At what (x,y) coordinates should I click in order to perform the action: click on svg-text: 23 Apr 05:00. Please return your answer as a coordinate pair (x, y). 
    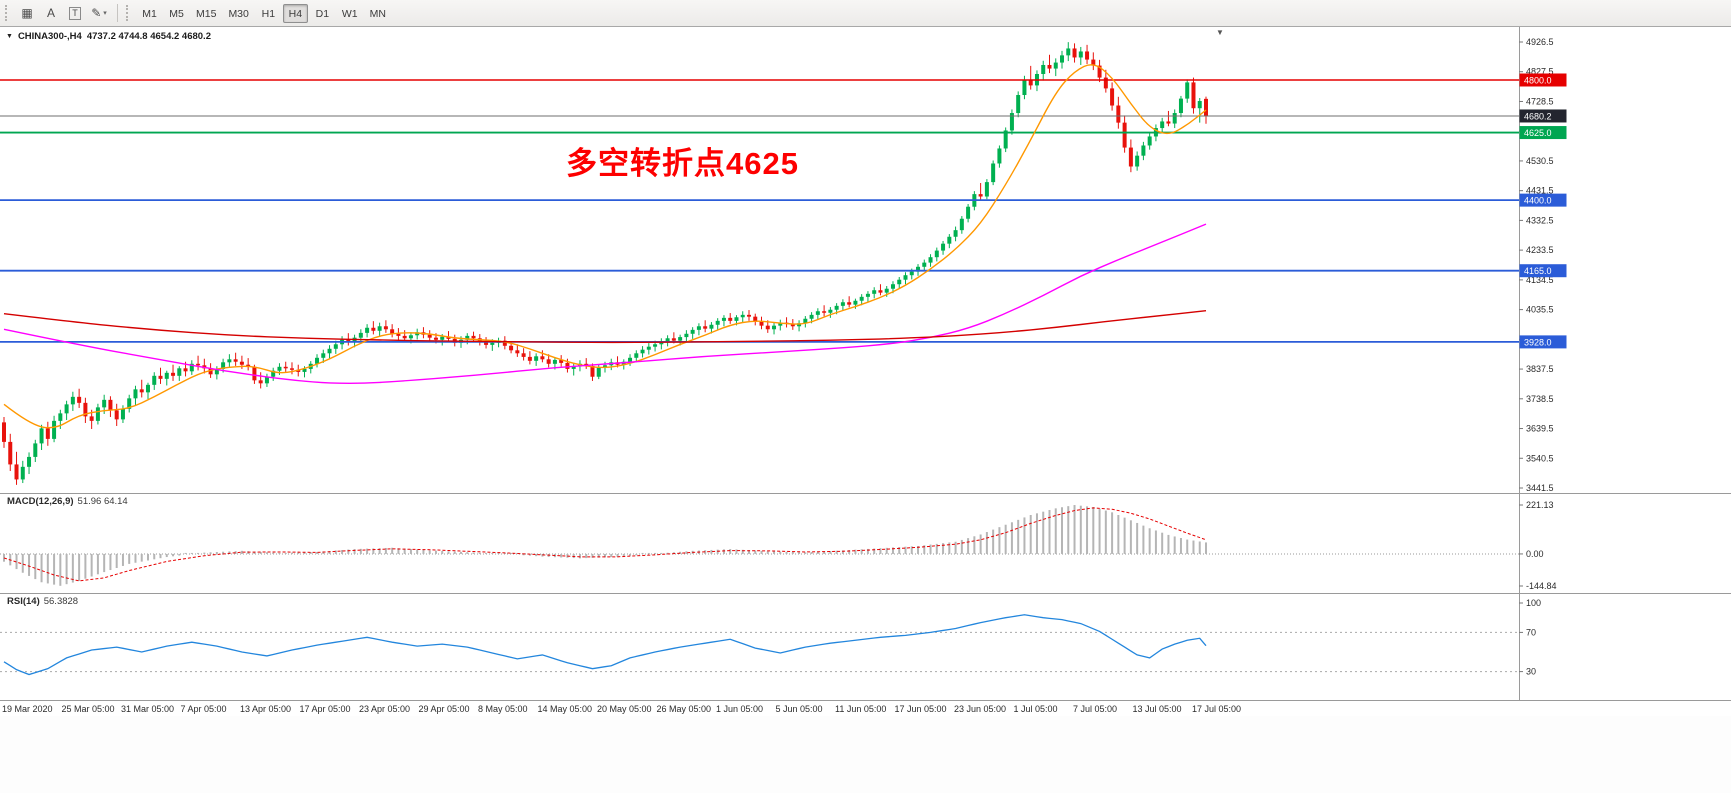
    Looking at the image, I should click on (384, 709).